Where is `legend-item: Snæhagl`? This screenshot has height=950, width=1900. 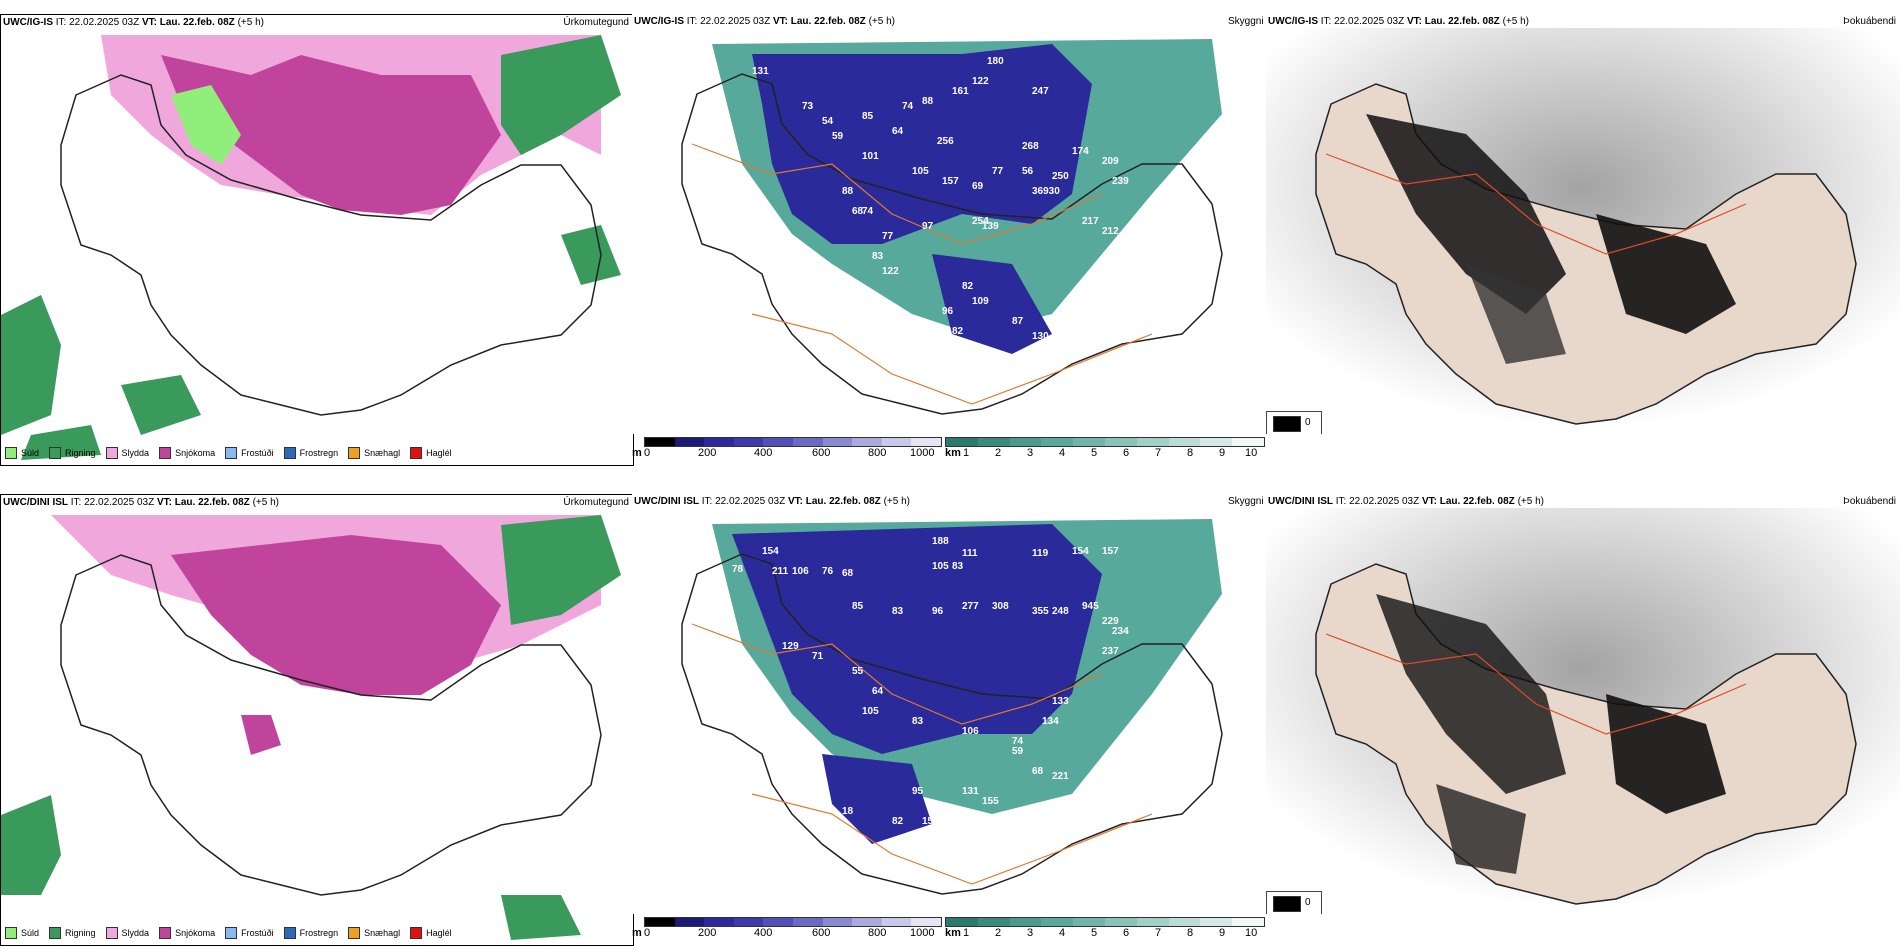
legend-item: Snæhagl is located at coordinates (374, 453).